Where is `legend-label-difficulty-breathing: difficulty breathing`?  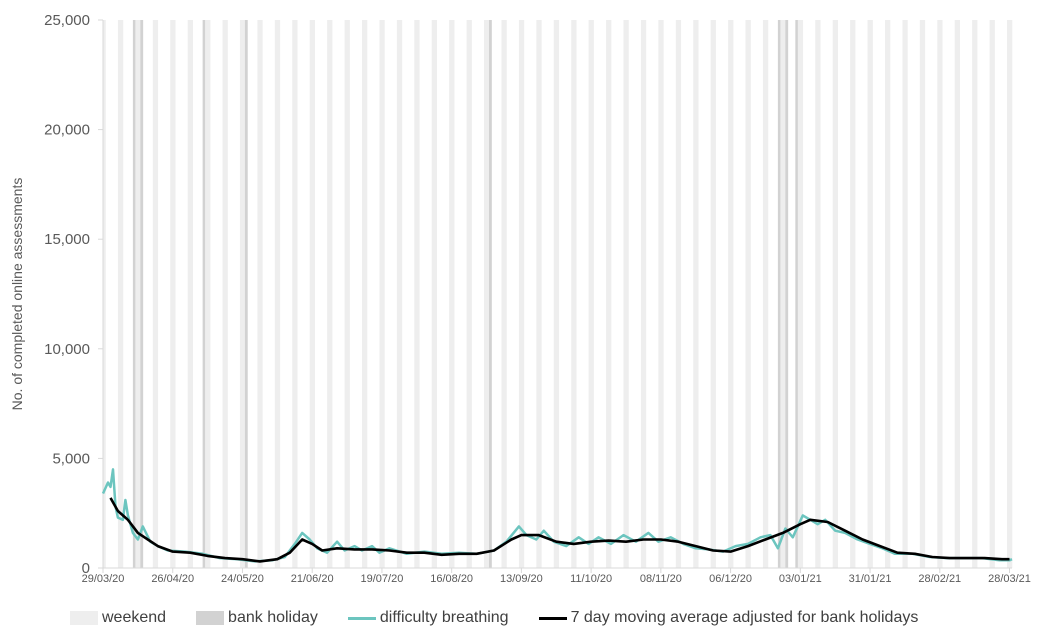
legend-label-difficulty-breathing: difficulty breathing is located at coordinates (444, 617).